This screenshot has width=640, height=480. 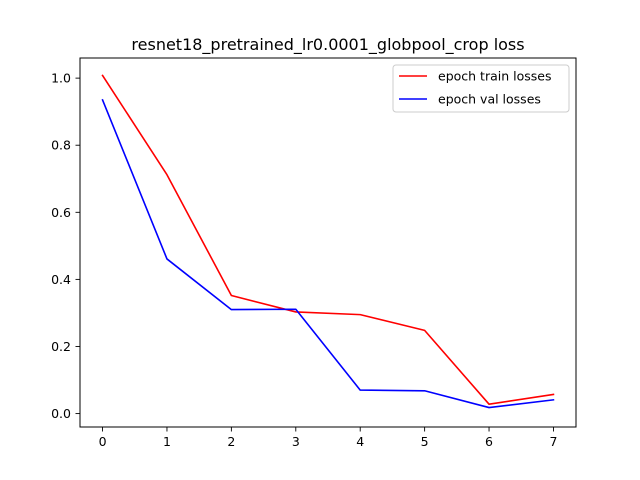 What do you see at coordinates (494, 76) in the screenshot?
I see `legend-label: epoch train losses` at bounding box center [494, 76].